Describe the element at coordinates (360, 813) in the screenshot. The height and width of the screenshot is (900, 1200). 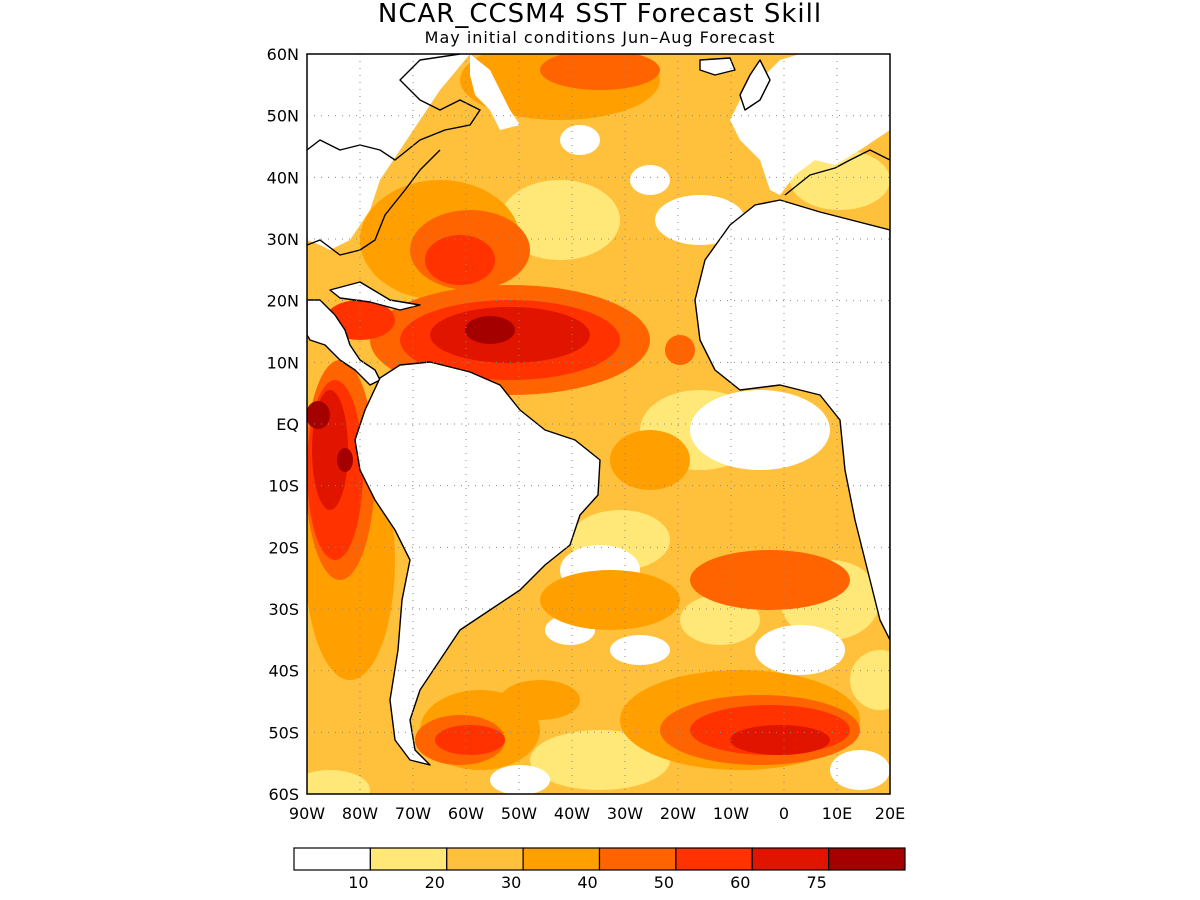
I see `lon-tick-label: 80W` at that location.